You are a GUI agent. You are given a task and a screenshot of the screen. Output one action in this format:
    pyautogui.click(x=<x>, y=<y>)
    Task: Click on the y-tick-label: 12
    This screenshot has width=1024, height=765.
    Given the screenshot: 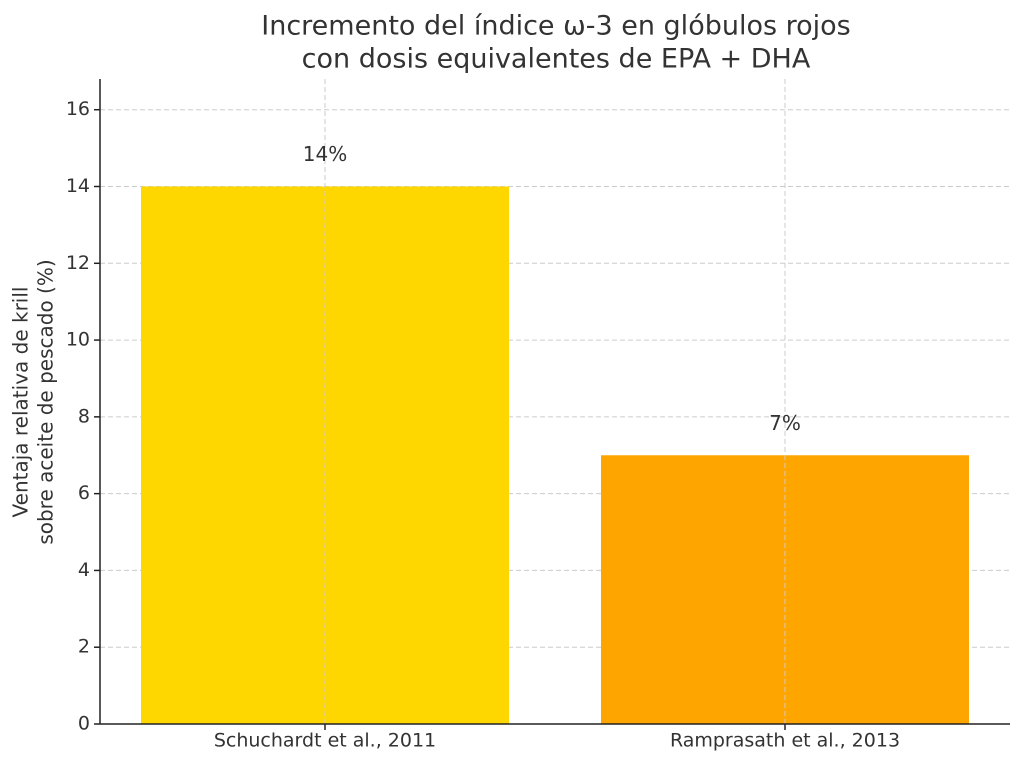 What is the action you would take?
    pyautogui.click(x=78, y=263)
    